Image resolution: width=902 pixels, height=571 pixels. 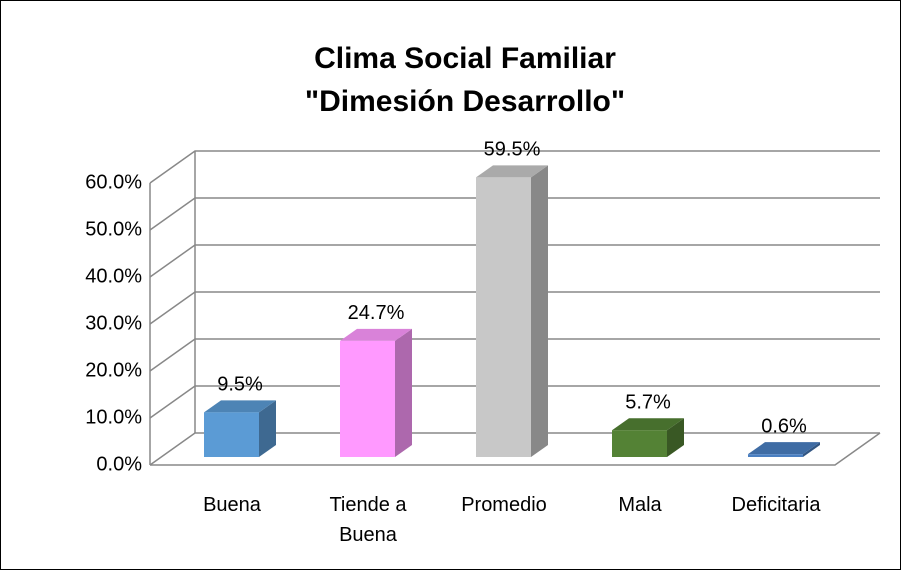 What do you see at coordinates (113, 182) in the screenshot?
I see `y-tick-label: 60.0%` at bounding box center [113, 182].